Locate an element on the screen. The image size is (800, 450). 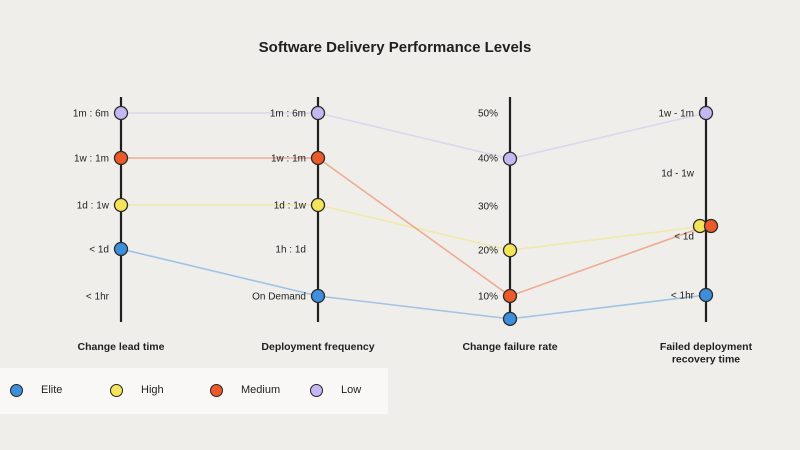
series-line-high is located at coordinates (414, 228).